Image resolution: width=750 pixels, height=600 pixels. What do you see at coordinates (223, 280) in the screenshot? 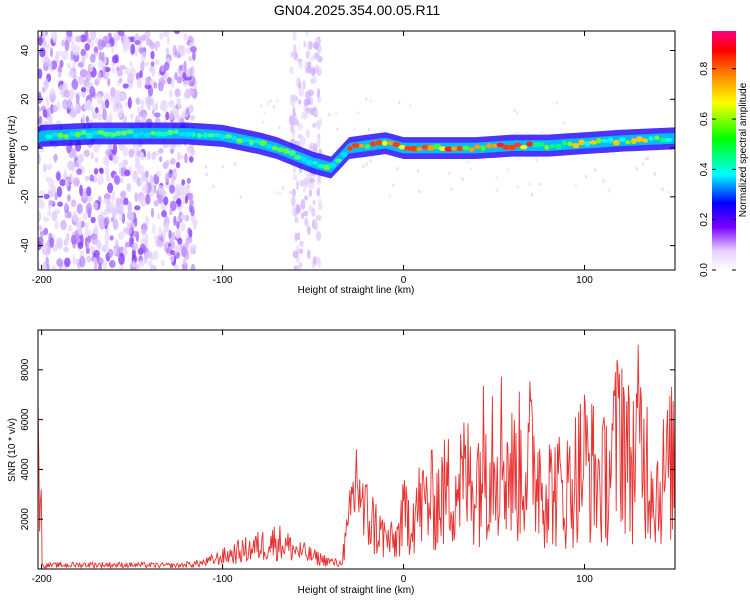
I see `spectrogram-xtick-label: -100` at bounding box center [223, 280].